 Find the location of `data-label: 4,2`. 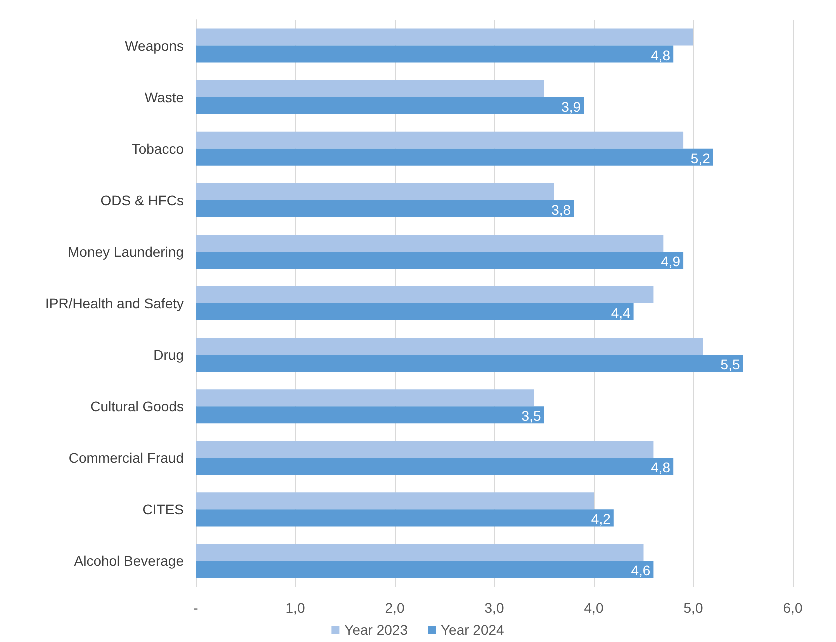

data-label: 4,2 is located at coordinates (601, 519).